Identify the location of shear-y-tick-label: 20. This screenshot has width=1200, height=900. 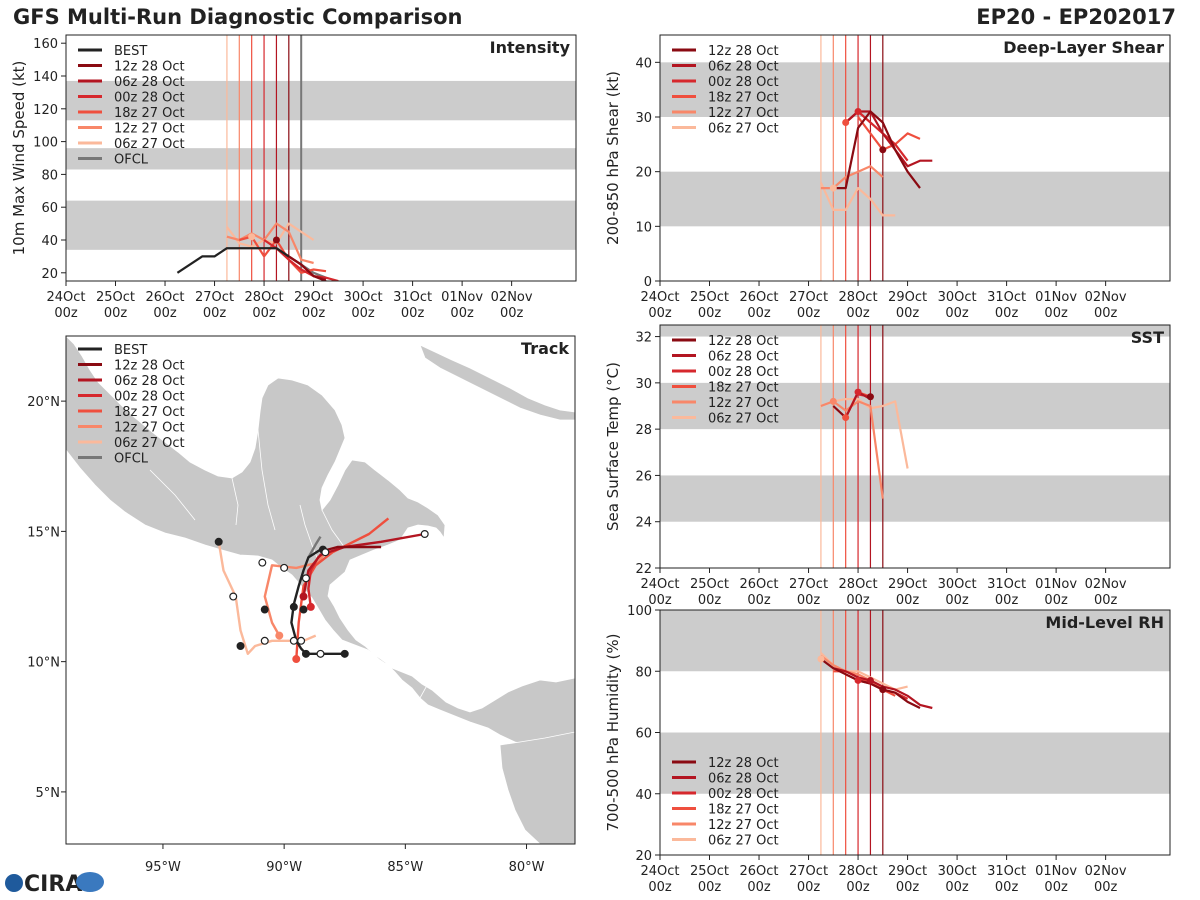
(643, 173).